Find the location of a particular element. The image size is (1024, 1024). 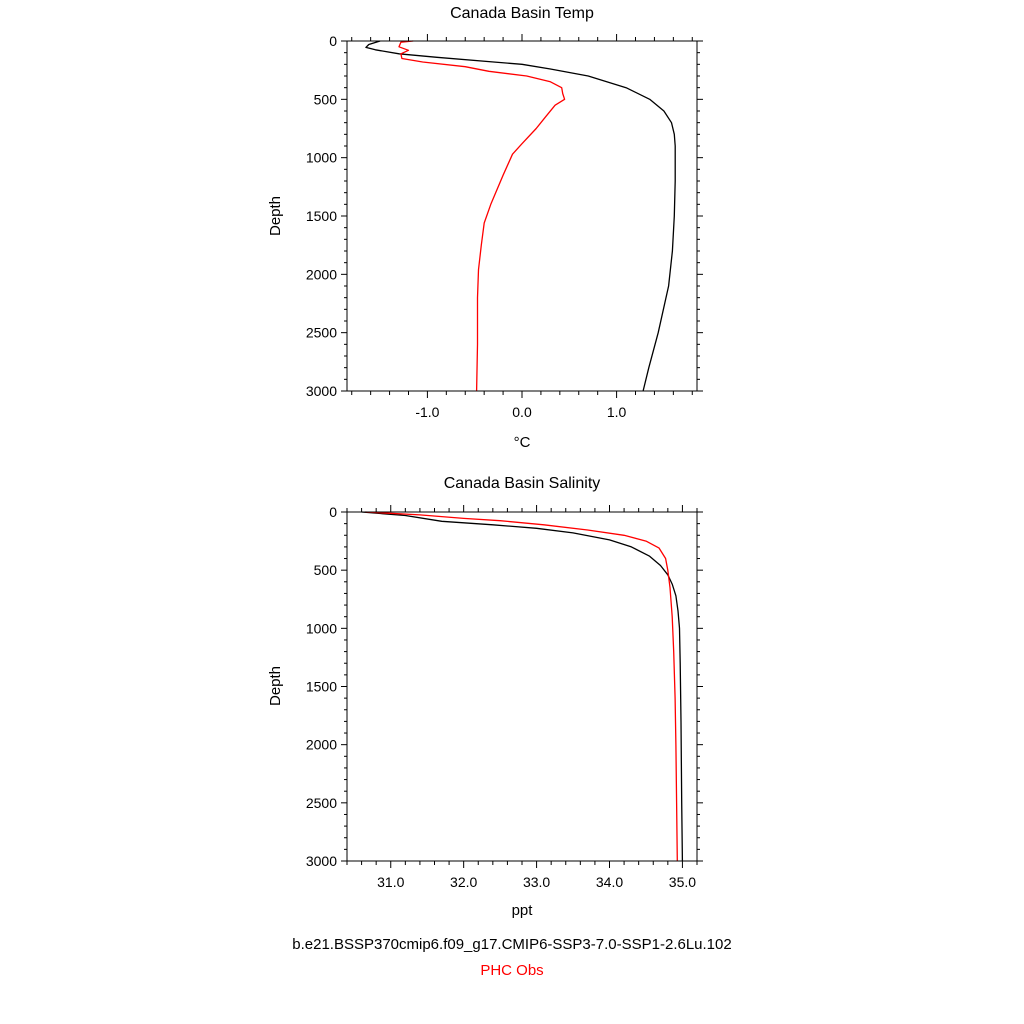

salinity-ytick-label: 2500 is located at coordinates (321, 803).